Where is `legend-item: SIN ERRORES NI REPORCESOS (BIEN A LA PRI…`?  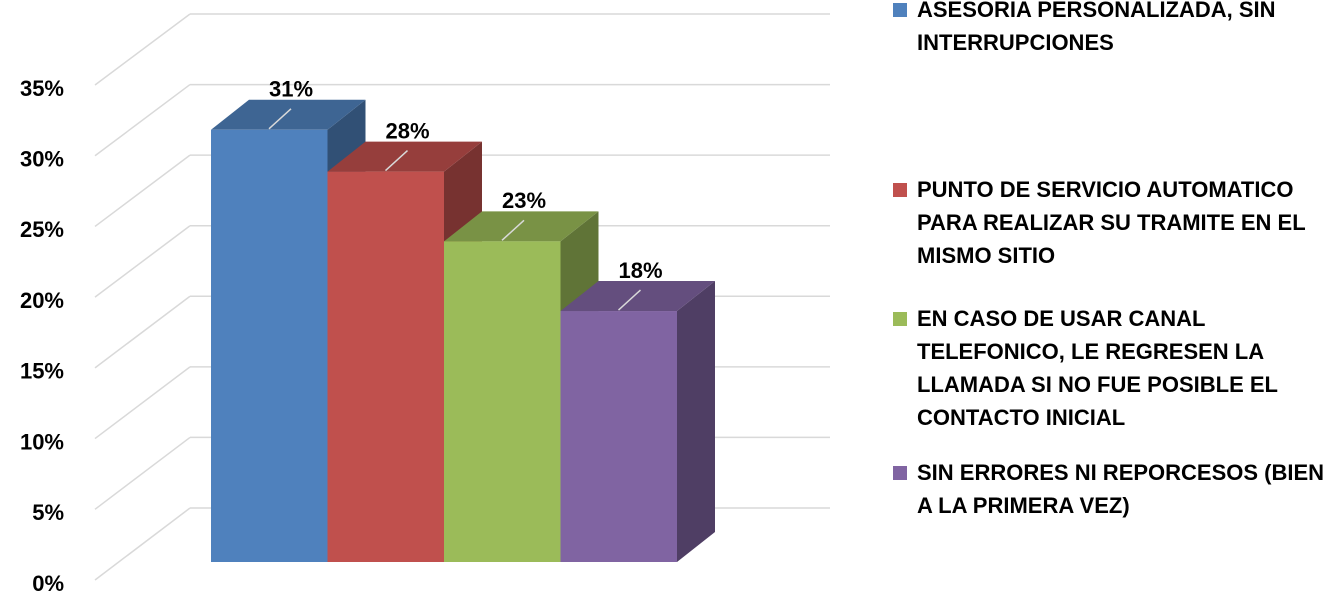 legend-item: SIN ERRORES NI REPORCESOS (BIEN A LA PRI… is located at coordinates (1113, 489).